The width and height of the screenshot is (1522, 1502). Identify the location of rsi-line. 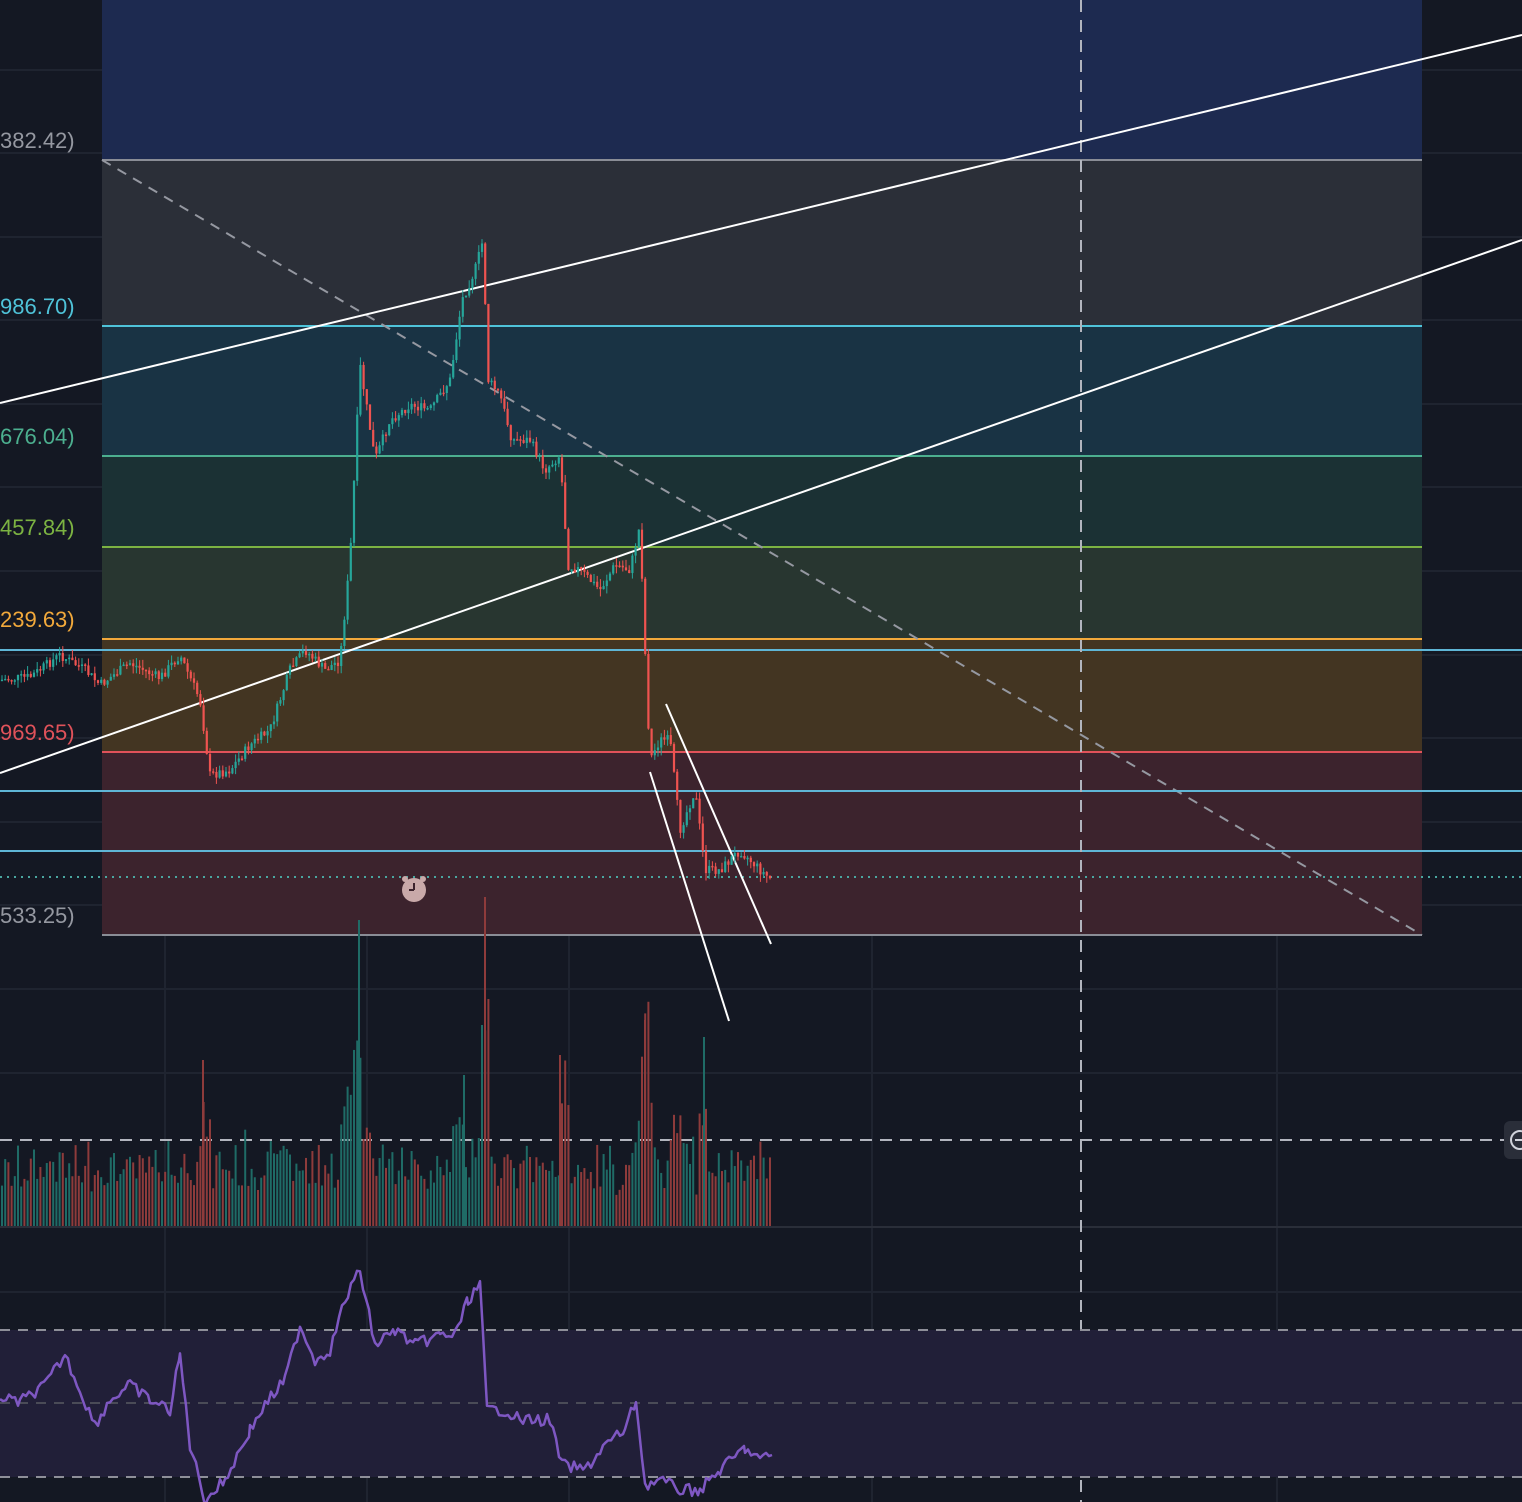
(386, 1385).